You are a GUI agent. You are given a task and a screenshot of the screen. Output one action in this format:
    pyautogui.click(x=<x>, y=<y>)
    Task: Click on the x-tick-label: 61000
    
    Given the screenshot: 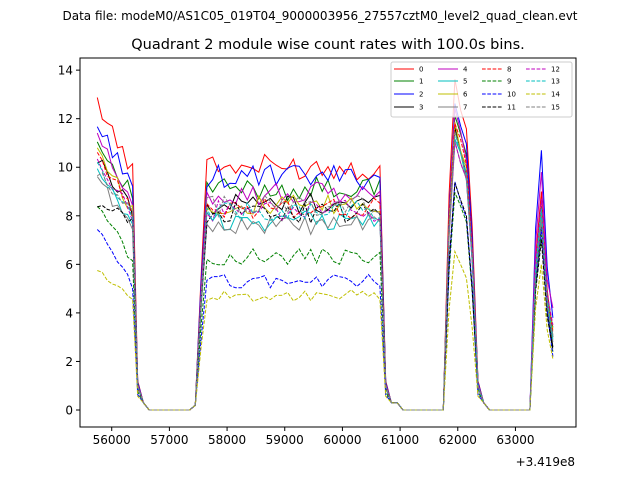 What is the action you would take?
    pyautogui.click(x=400, y=440)
    